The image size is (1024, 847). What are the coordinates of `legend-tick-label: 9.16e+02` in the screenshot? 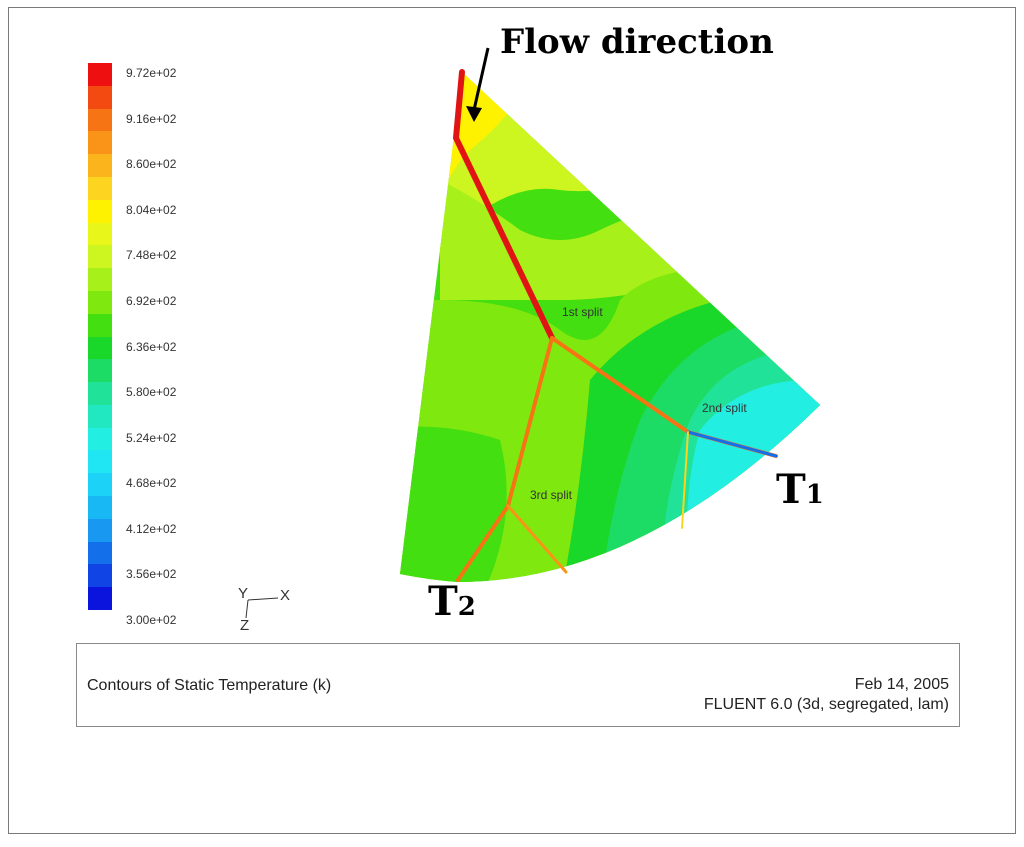 It's located at (151, 118).